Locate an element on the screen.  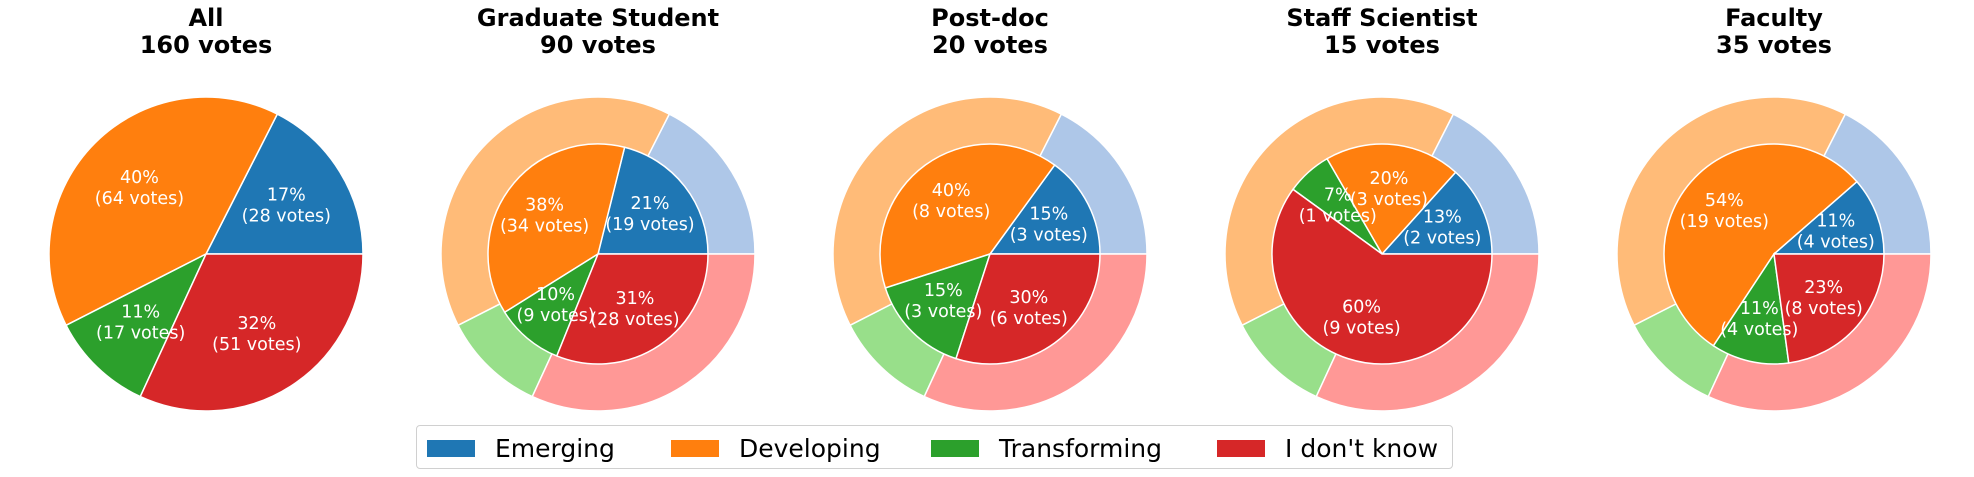
legend-label: Developing is located at coordinates (810, 448).